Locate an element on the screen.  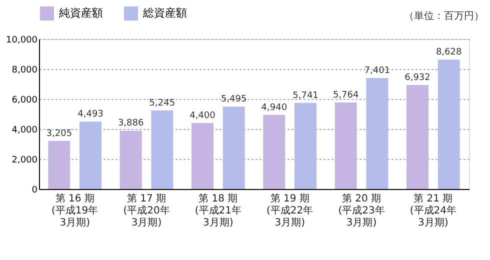
data-label: 4,400 is located at coordinates (203, 116).